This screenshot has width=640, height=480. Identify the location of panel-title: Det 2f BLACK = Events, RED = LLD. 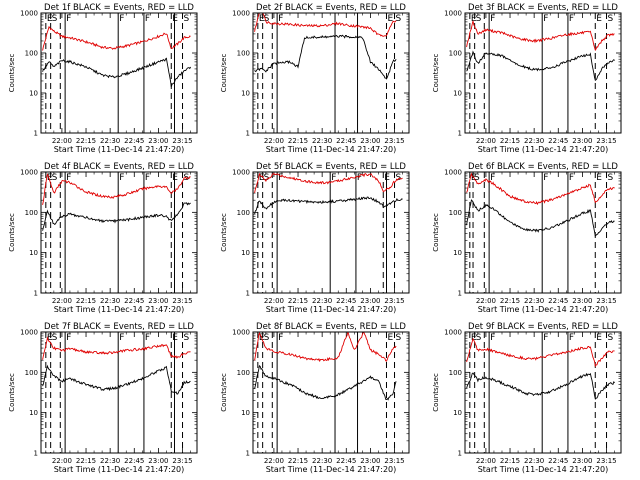
(331, 8).